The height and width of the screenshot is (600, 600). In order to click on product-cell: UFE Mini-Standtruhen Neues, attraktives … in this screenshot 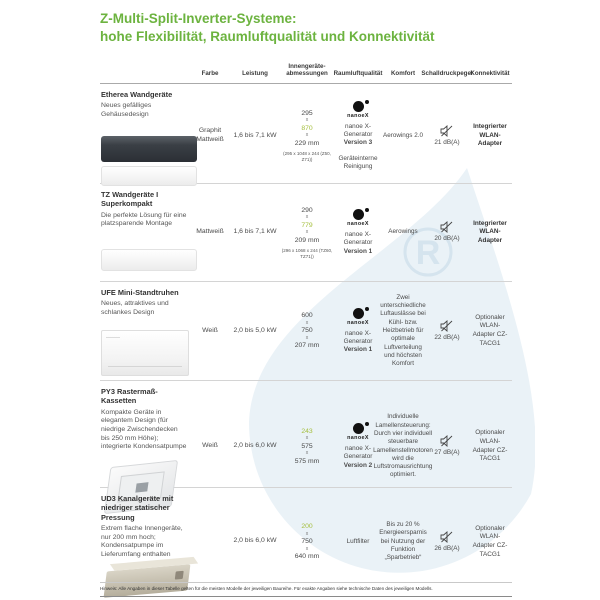, I will do `click(144, 331)`.